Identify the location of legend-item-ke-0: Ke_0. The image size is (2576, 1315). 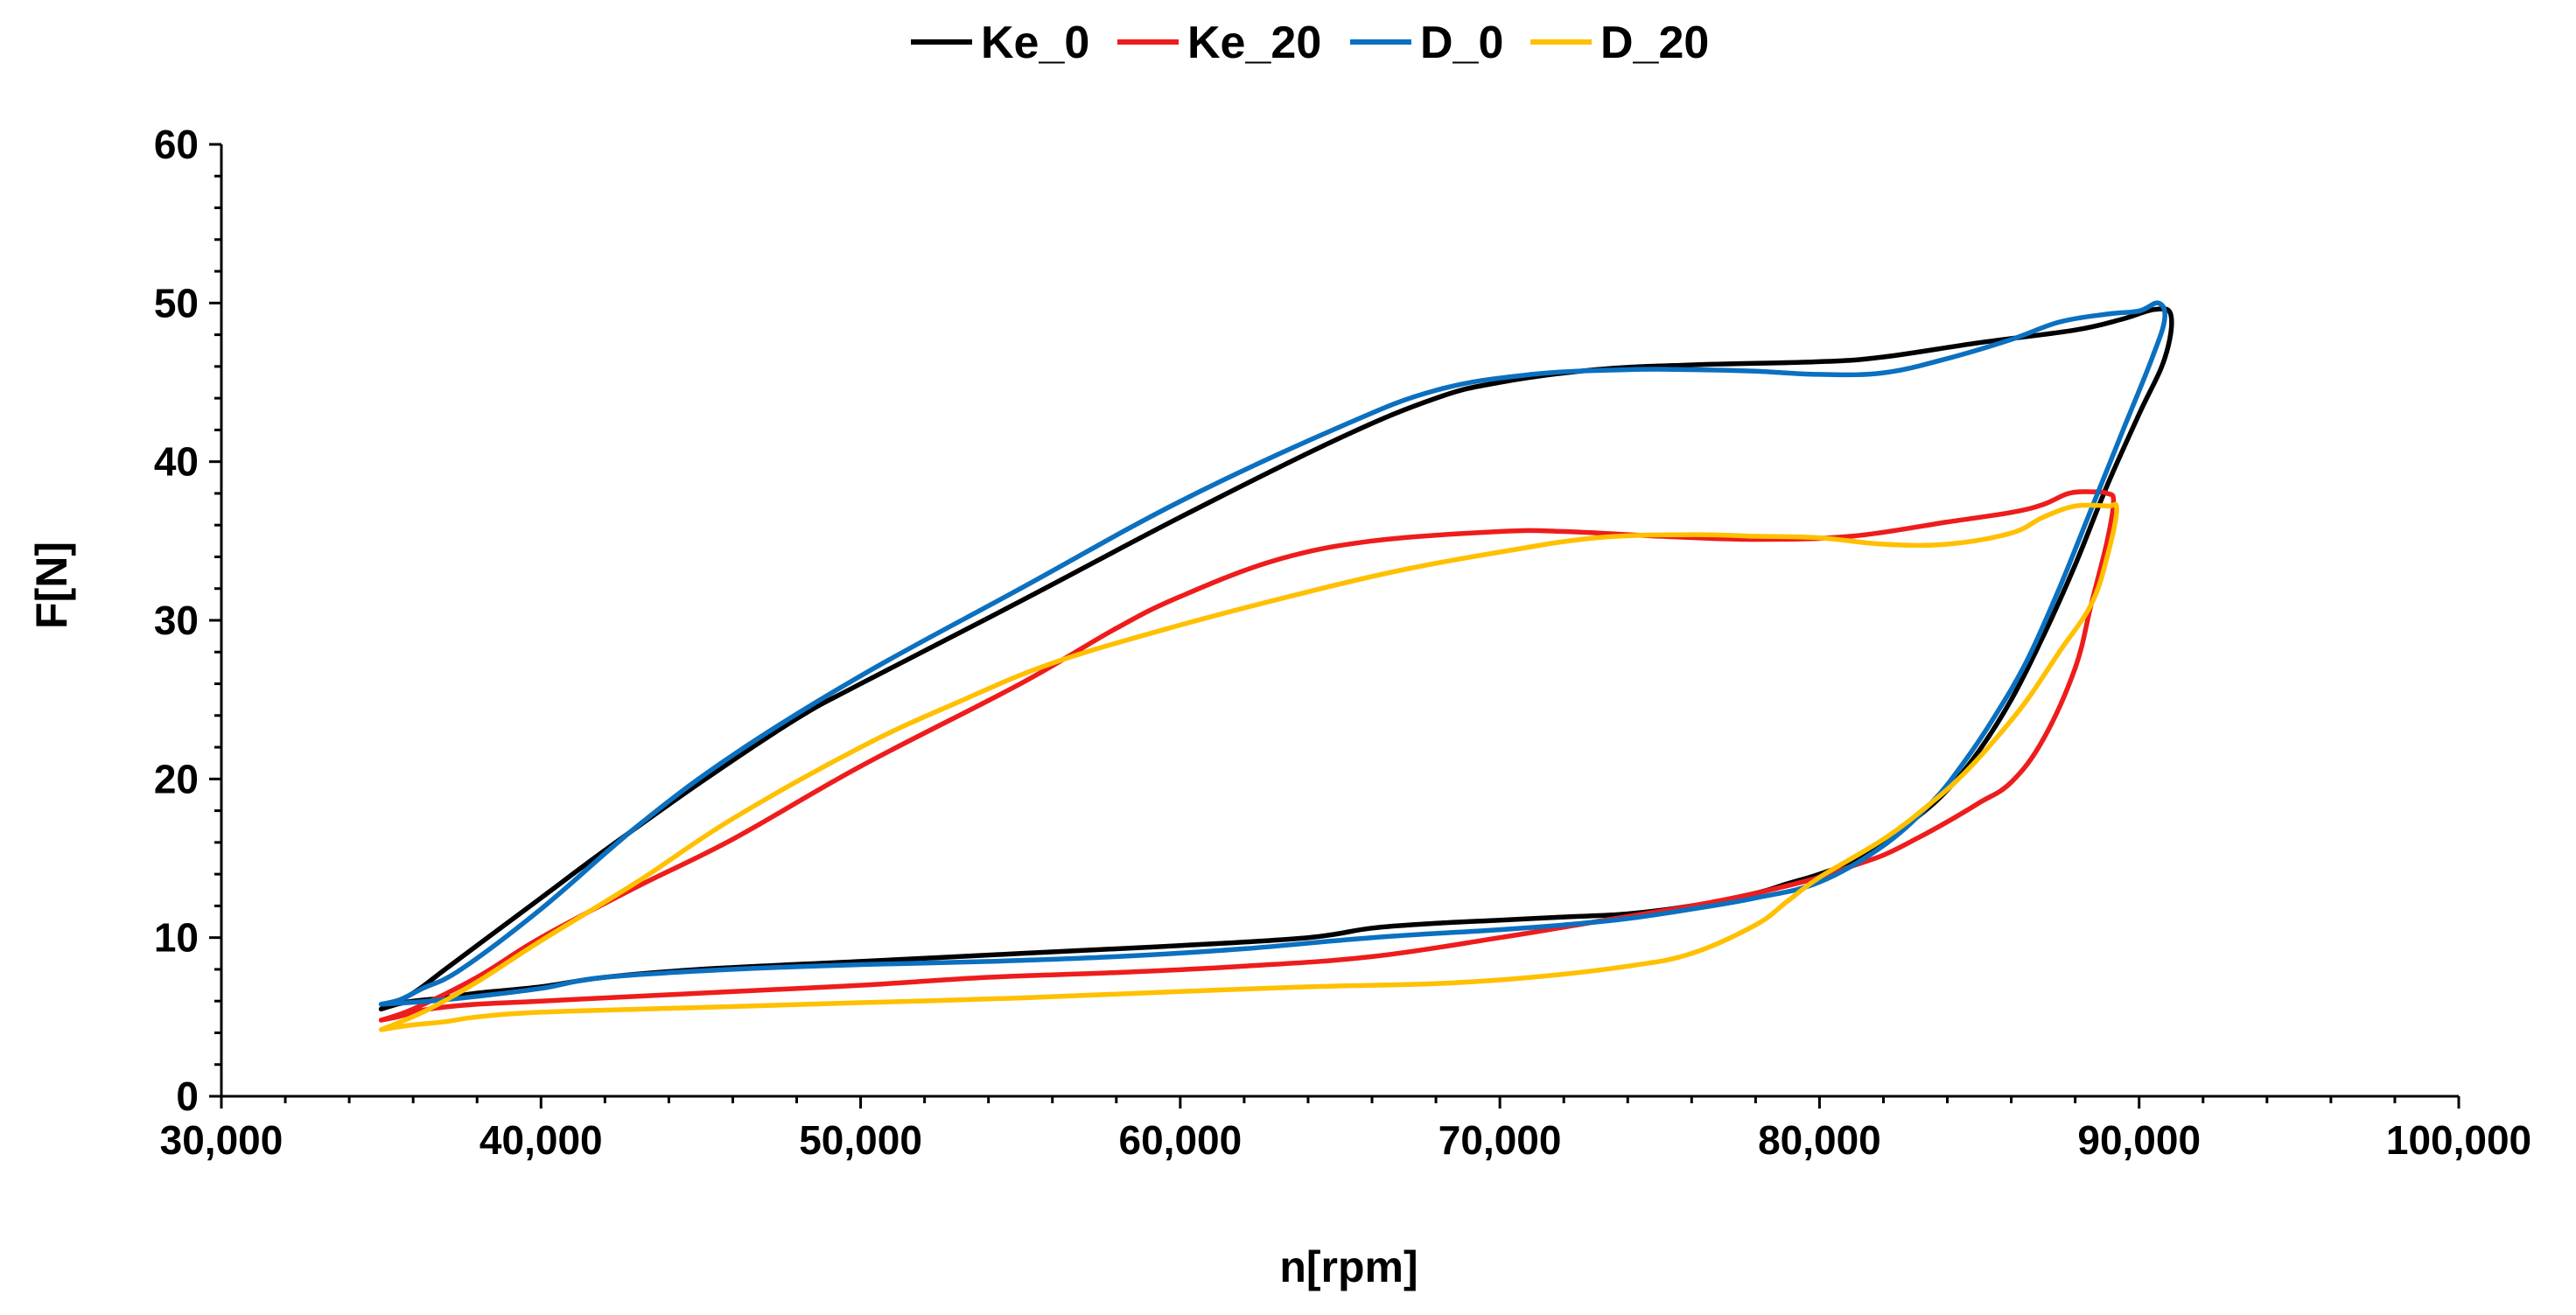
(1000, 42).